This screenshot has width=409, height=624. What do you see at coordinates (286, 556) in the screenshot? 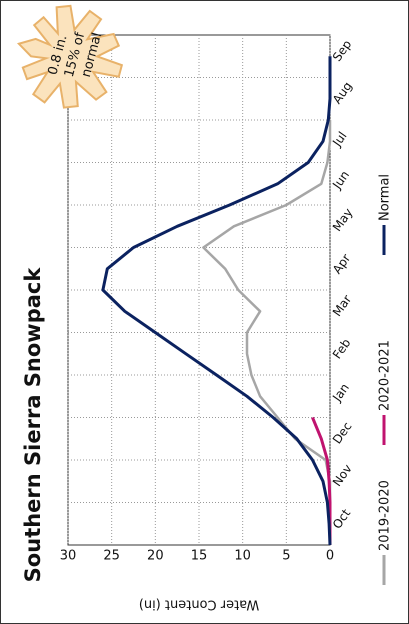
I see `y-tick-label: 5` at bounding box center [286, 556].